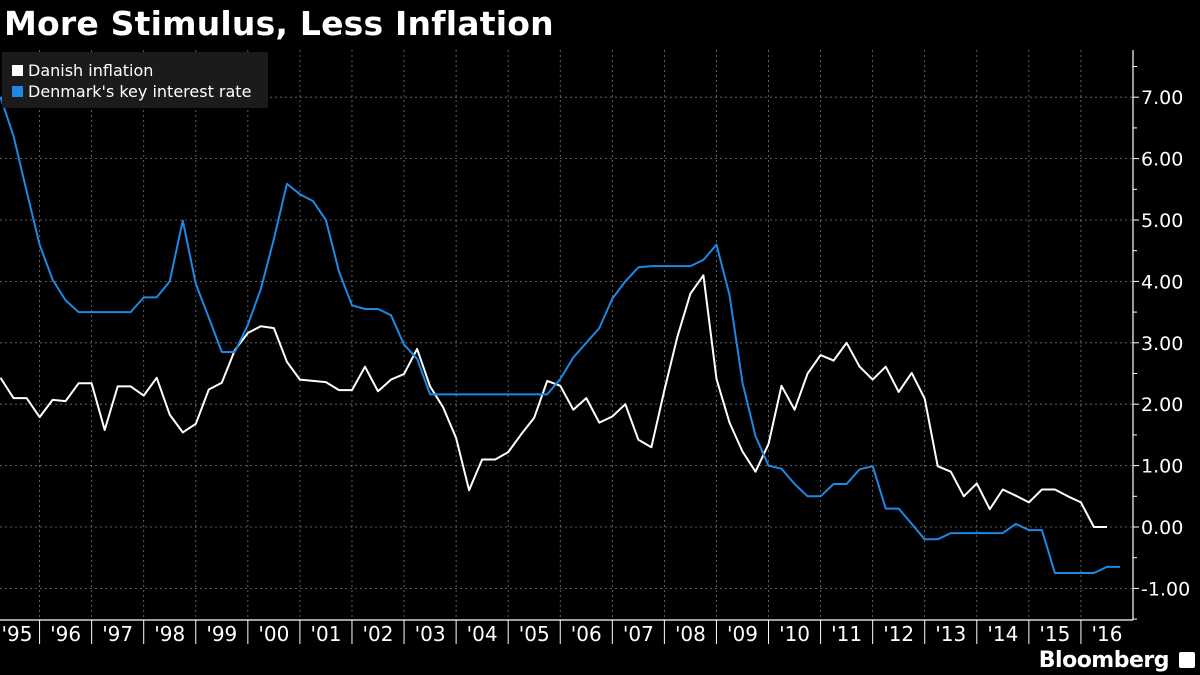  I want to click on x-tick-label: '02, so click(378, 634).